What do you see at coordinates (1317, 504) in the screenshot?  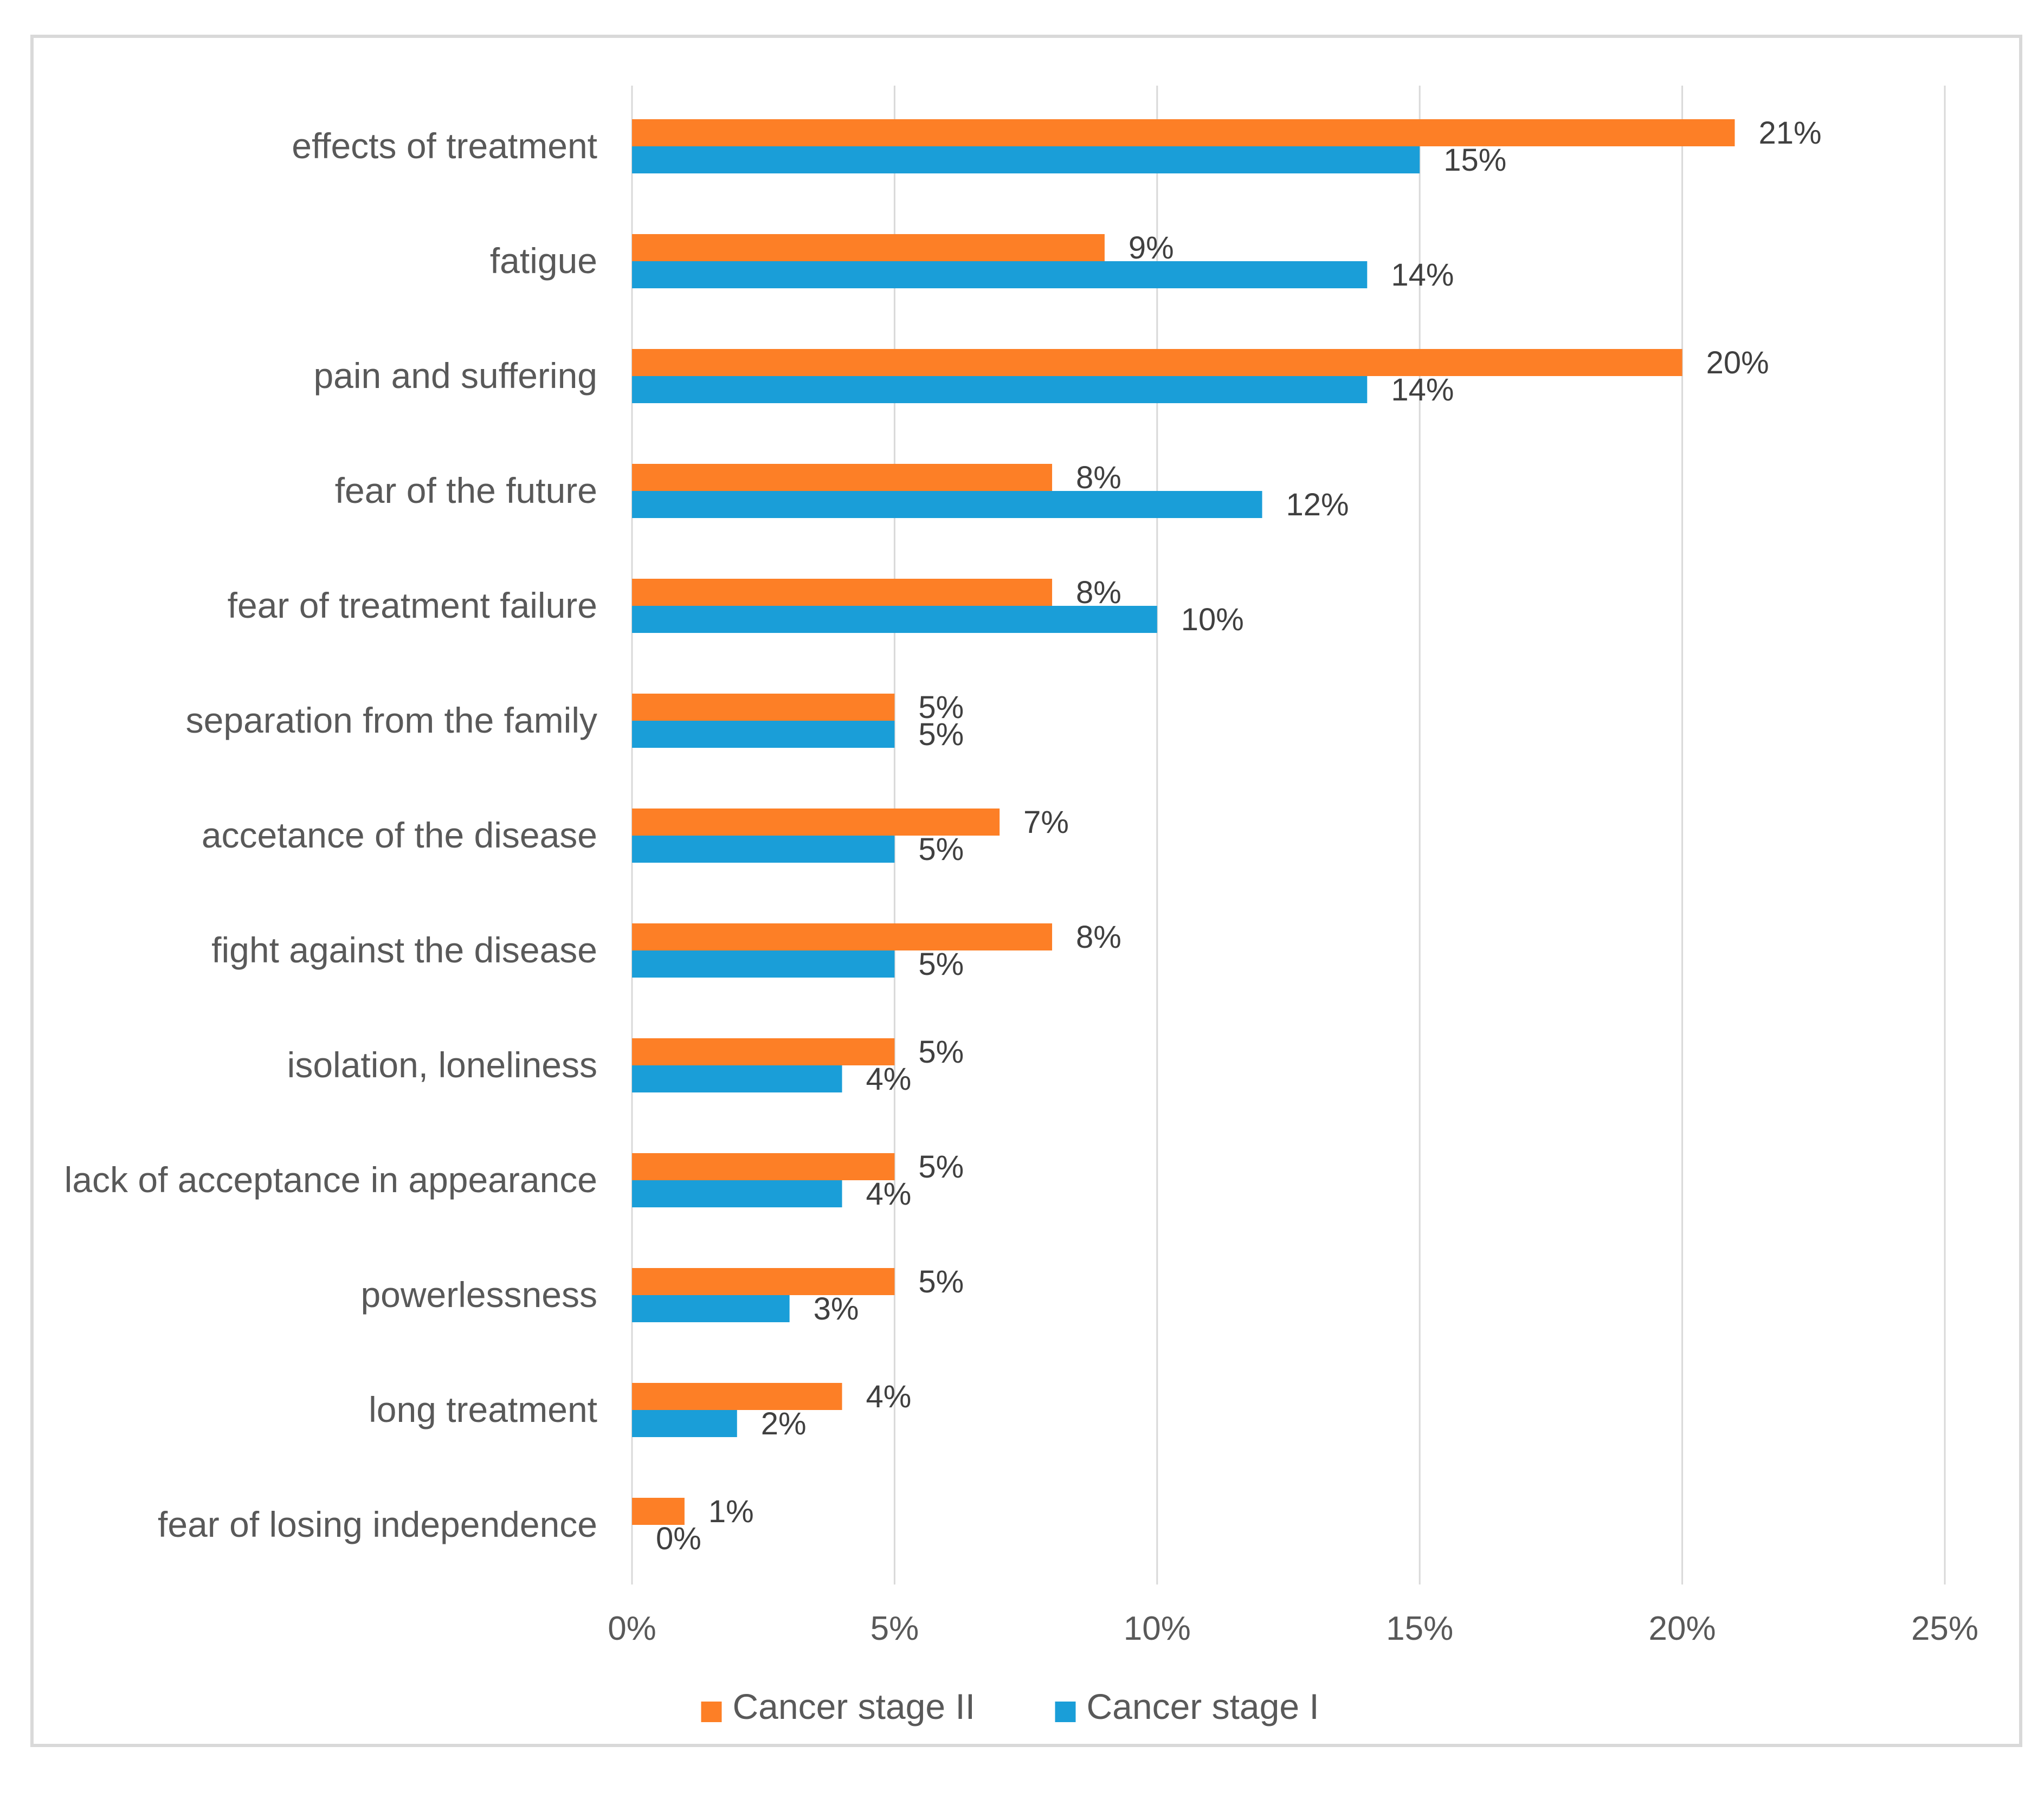 I see `data-label: 12%` at bounding box center [1317, 504].